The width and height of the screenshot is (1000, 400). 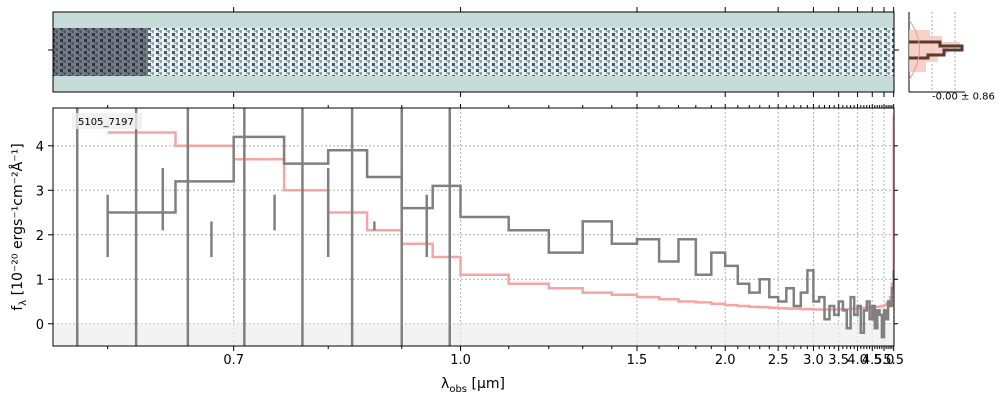 I want to click on x-tick-label: 1.5, so click(x=637, y=360).